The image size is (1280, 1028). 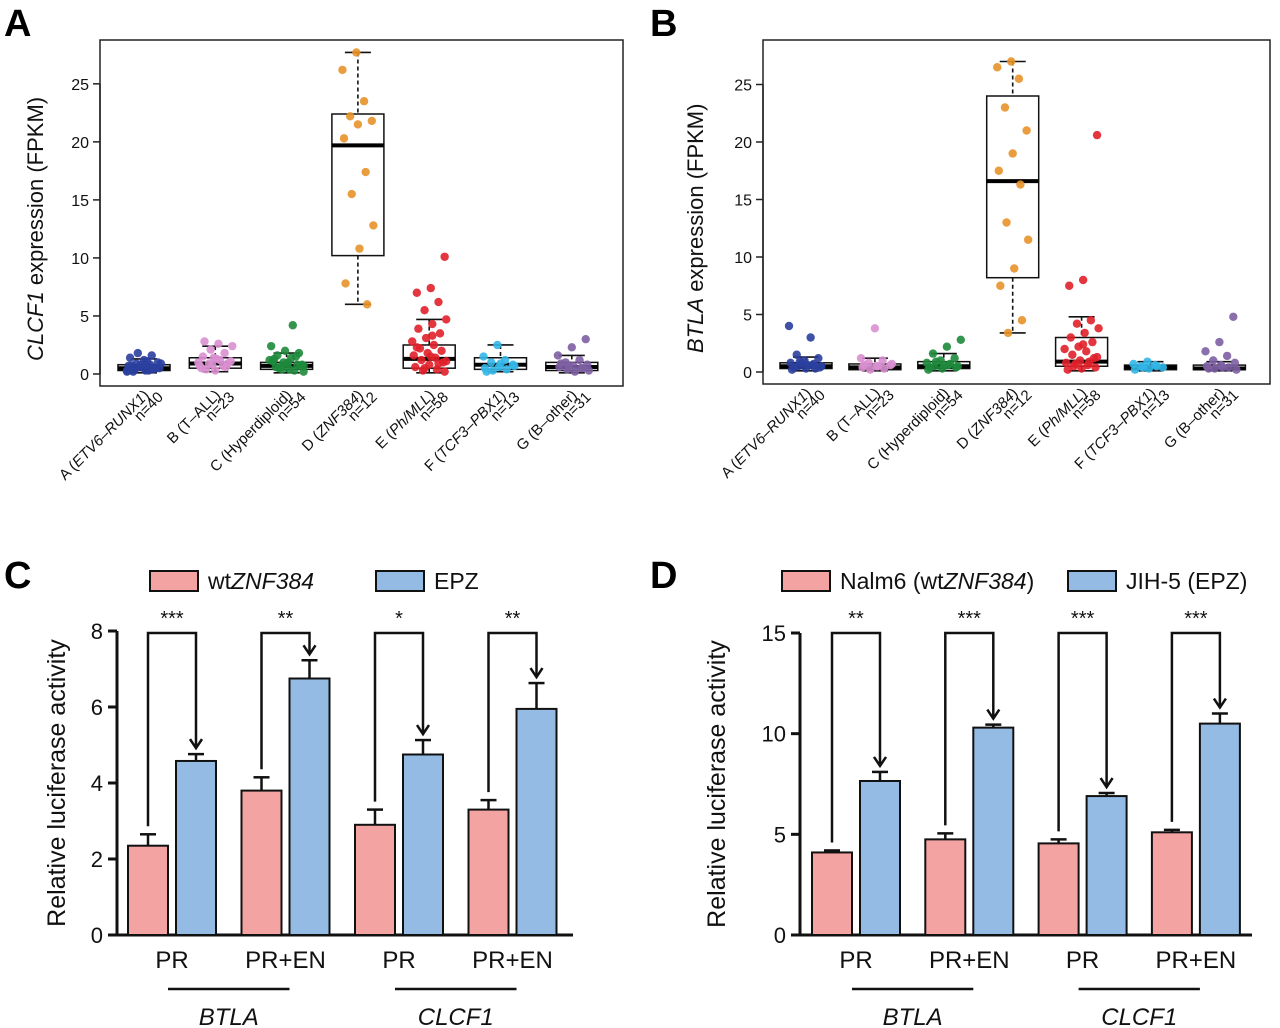 I want to click on legend-swatch-series2, so click(x=400, y=581).